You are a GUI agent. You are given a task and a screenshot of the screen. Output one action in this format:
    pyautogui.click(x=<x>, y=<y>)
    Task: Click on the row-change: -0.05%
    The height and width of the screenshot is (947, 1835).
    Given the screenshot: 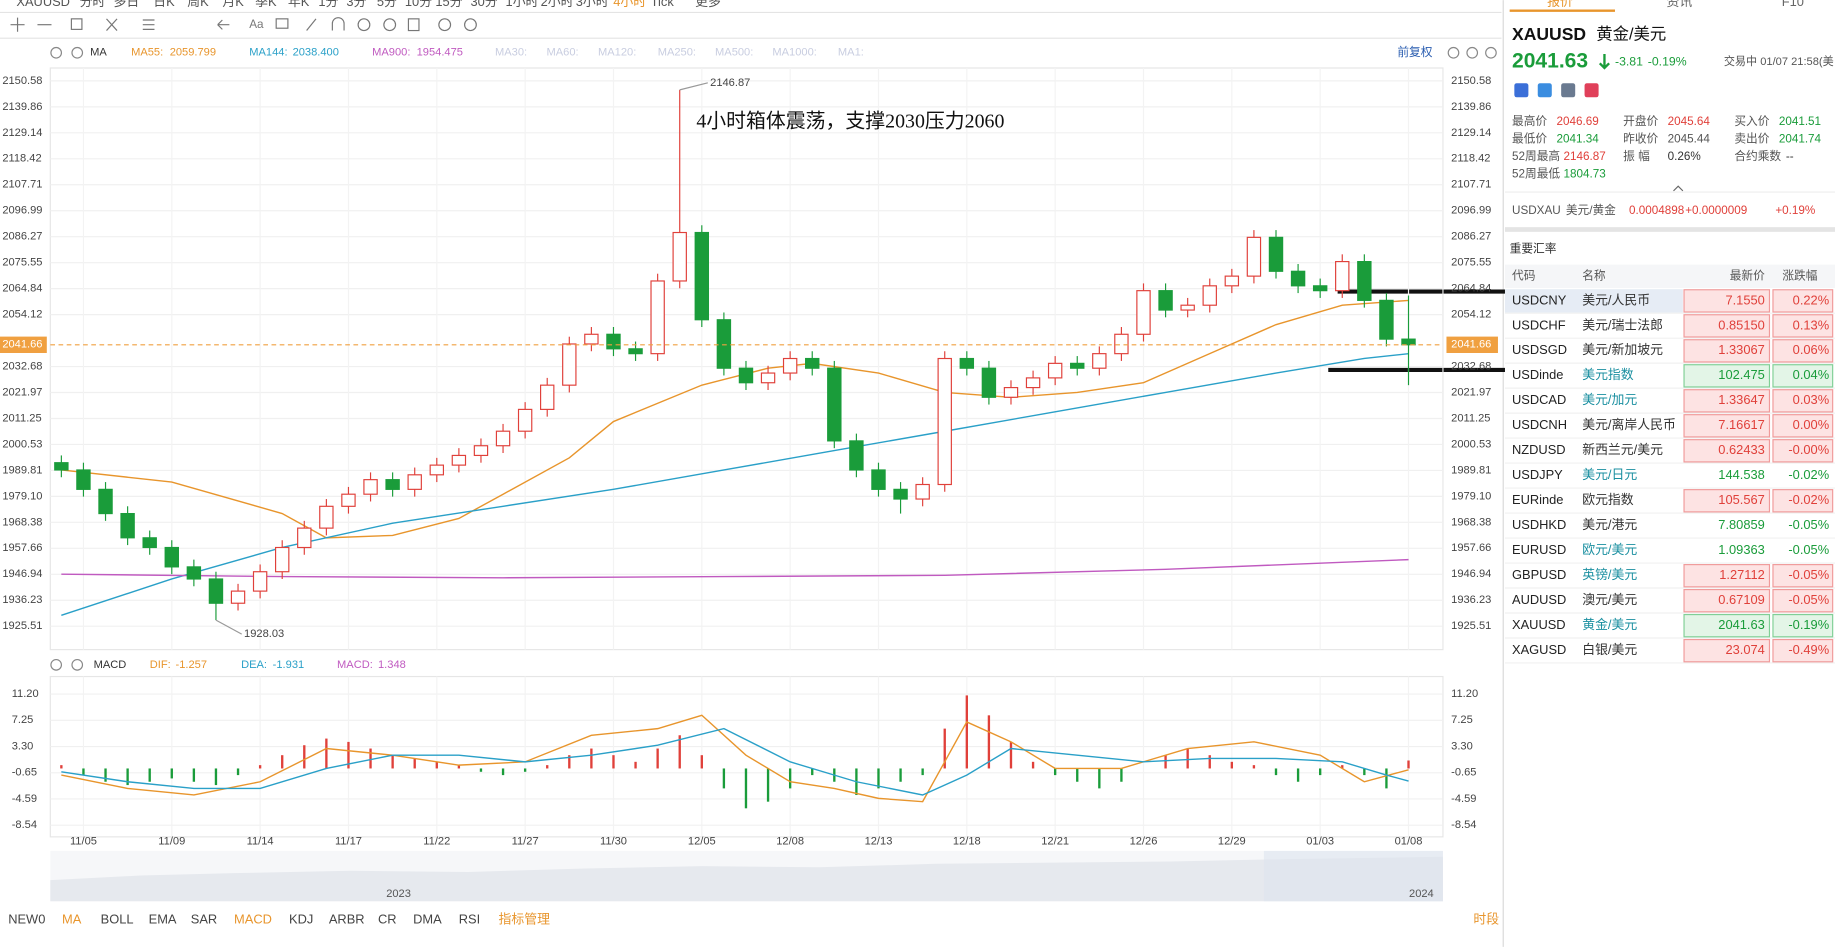 What is the action you would take?
    pyautogui.click(x=1808, y=599)
    